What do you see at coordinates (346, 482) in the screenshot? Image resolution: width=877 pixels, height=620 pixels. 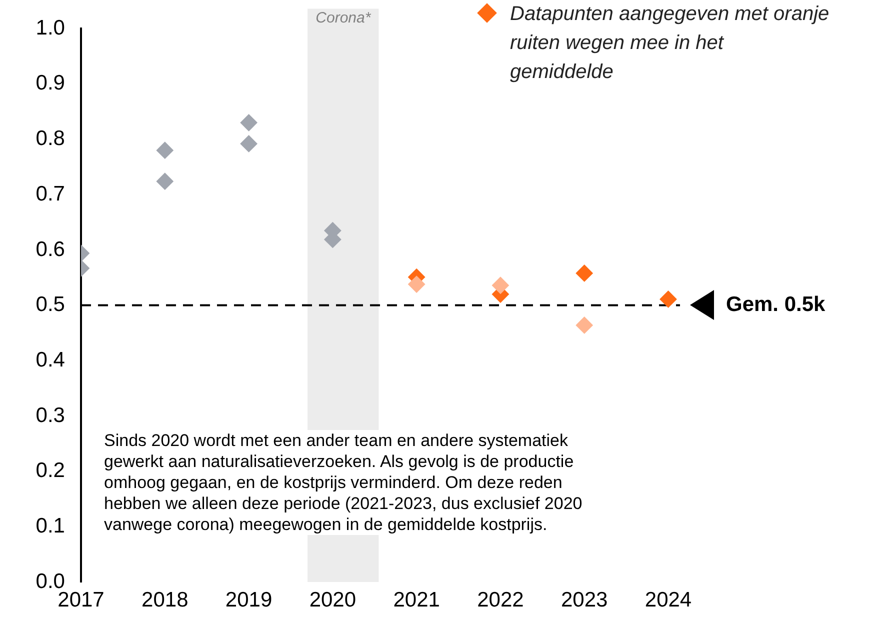 I see `annotation: Sinds 2020 wordt met een ander team en andere systematiek gewerkt aan naturalisatieverzoeken. Als gevolg is de productie omhoog gegaan, en de kostprijs verminderd. Om deze reden hebben we alleen deze periode (2021-2023, dus exclusief 2020 vanwege corona) meegewogen in de gemiddelde kostprijs.` at bounding box center [346, 482].